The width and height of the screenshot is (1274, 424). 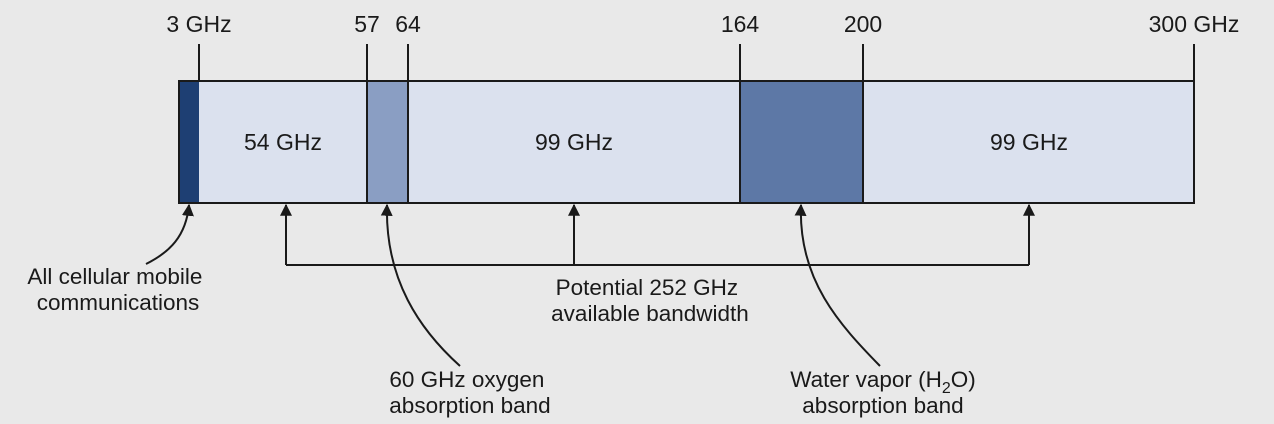 What do you see at coordinates (963, 379) in the screenshot?
I see `water-vapor-text-post: O)` at bounding box center [963, 379].